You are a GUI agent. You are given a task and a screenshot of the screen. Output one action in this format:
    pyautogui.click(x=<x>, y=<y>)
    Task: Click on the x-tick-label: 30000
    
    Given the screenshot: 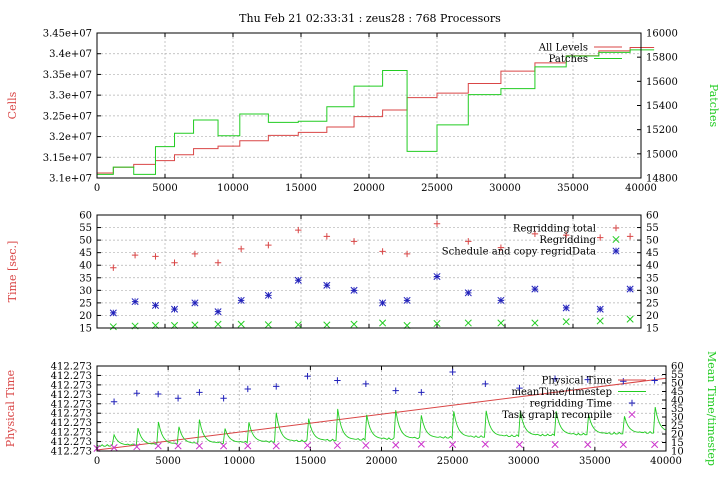 What is the action you would take?
    pyautogui.click(x=524, y=461)
    